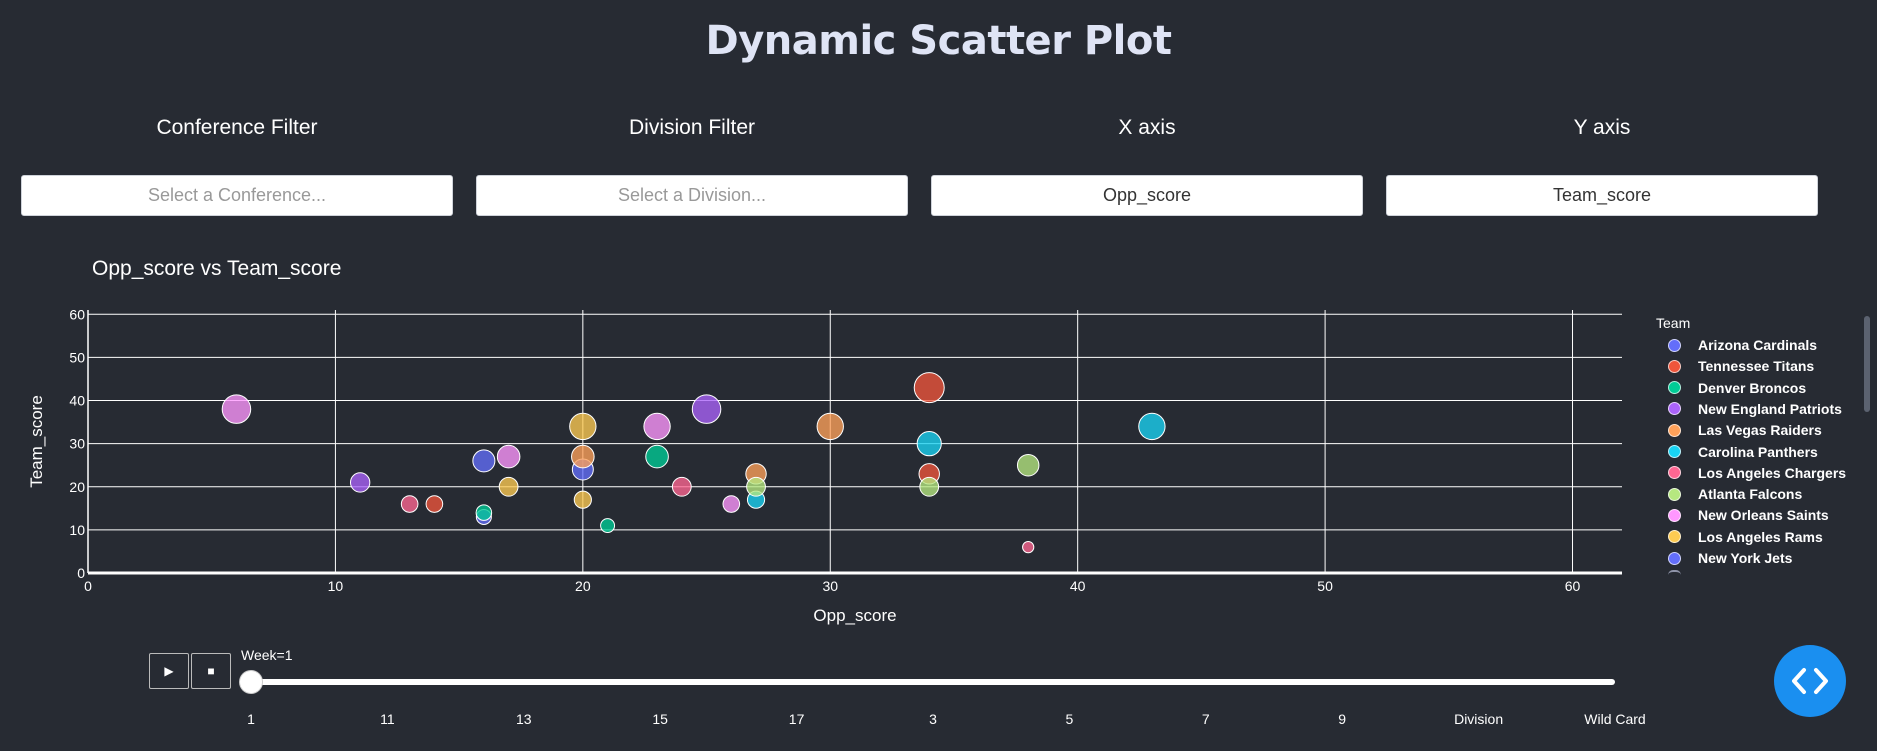  What do you see at coordinates (88, 586) in the screenshot?
I see `x-tick-label: 0` at bounding box center [88, 586].